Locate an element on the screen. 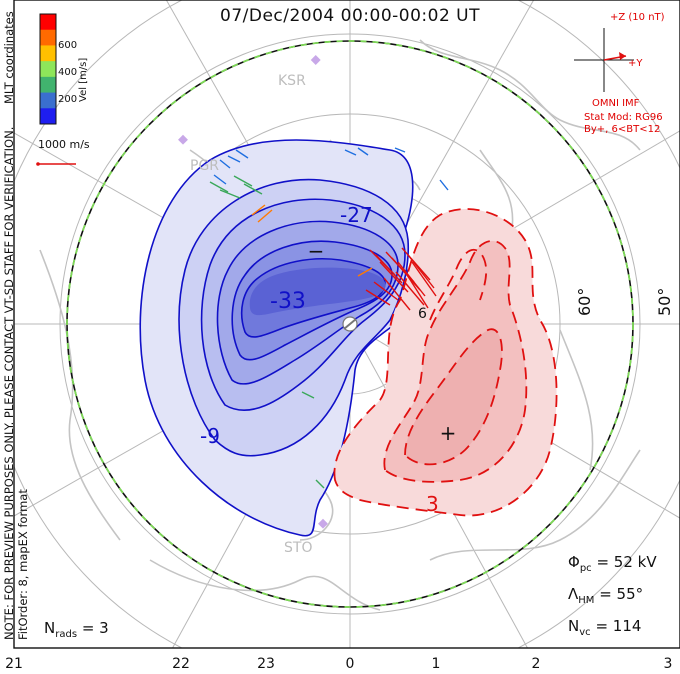 The image size is (680, 674). potential-min-marker: − is located at coordinates (316, 251).